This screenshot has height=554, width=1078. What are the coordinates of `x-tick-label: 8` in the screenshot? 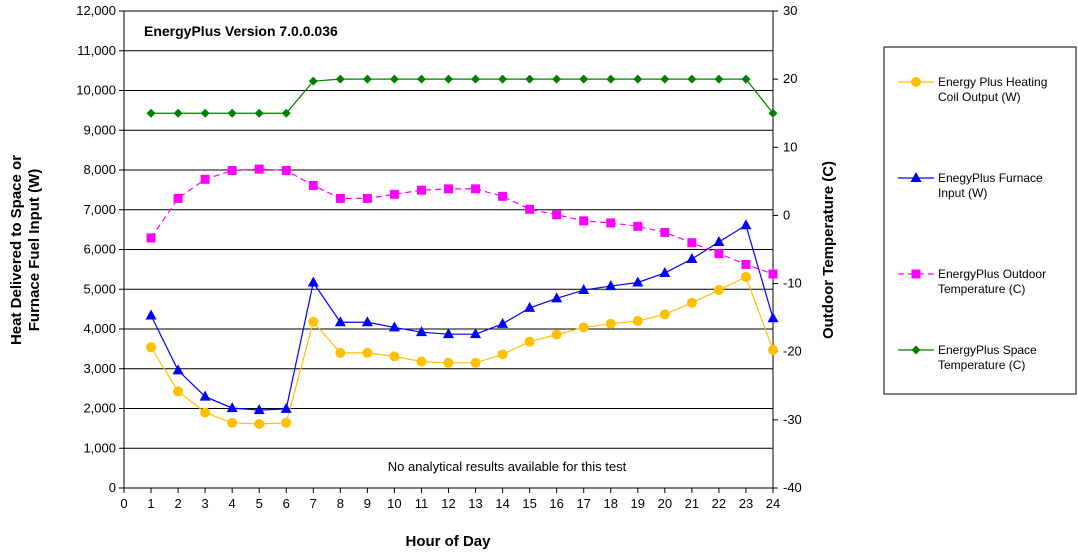 It's located at (340, 503).